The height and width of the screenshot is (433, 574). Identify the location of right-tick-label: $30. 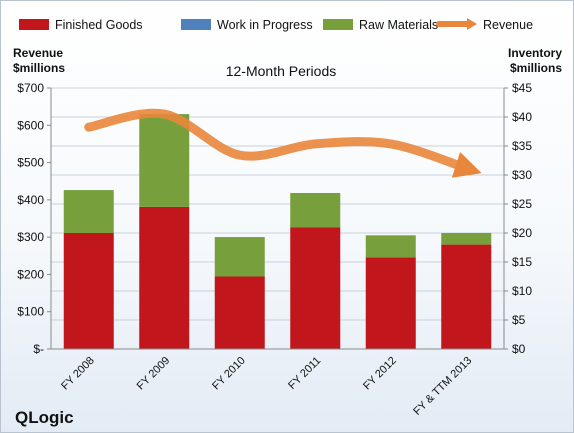
(522, 175).